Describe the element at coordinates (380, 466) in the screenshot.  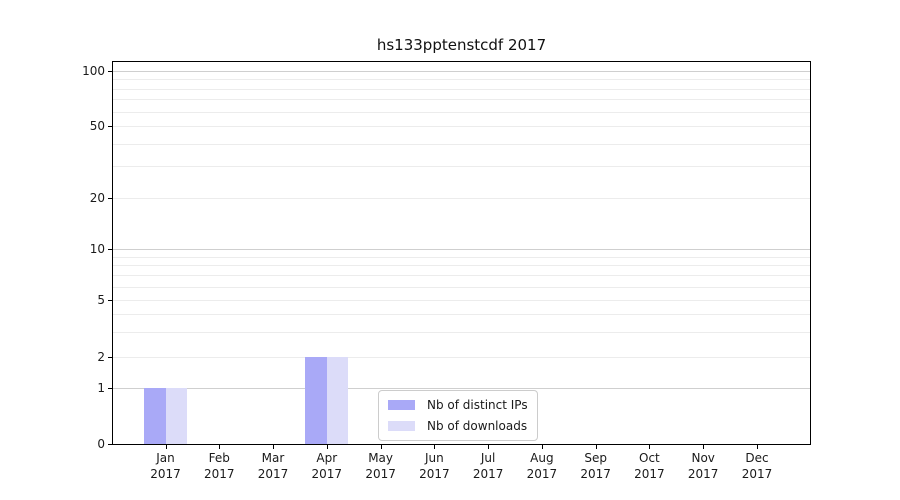
I see `x-tick-label-may: May 2017` at that location.